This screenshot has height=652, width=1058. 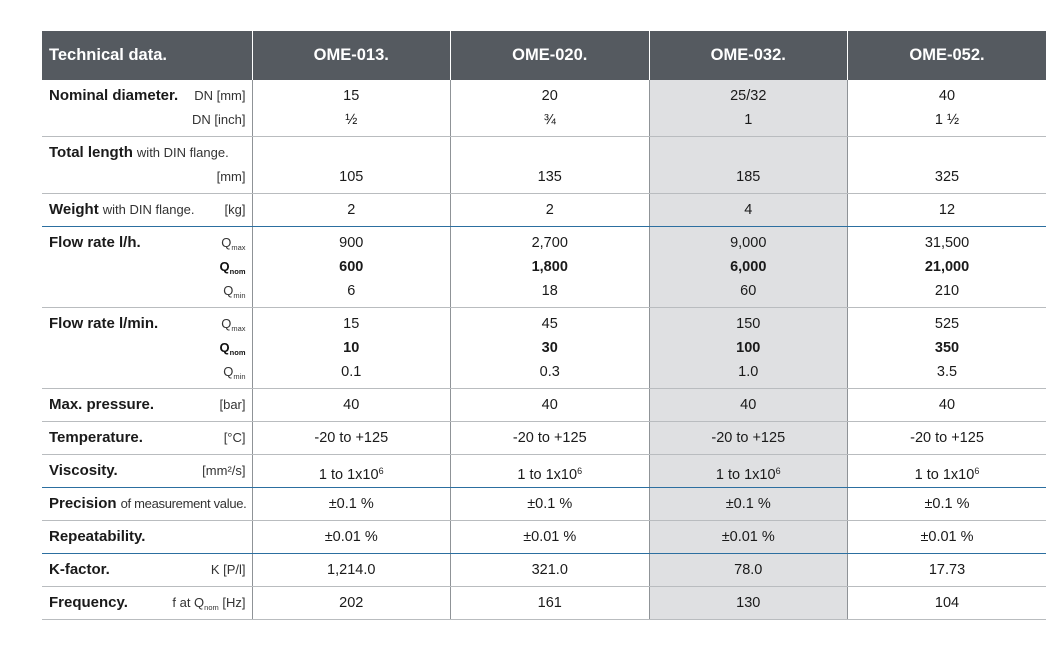 I want to click on value-cell: 25/32 1, so click(x=748, y=108).